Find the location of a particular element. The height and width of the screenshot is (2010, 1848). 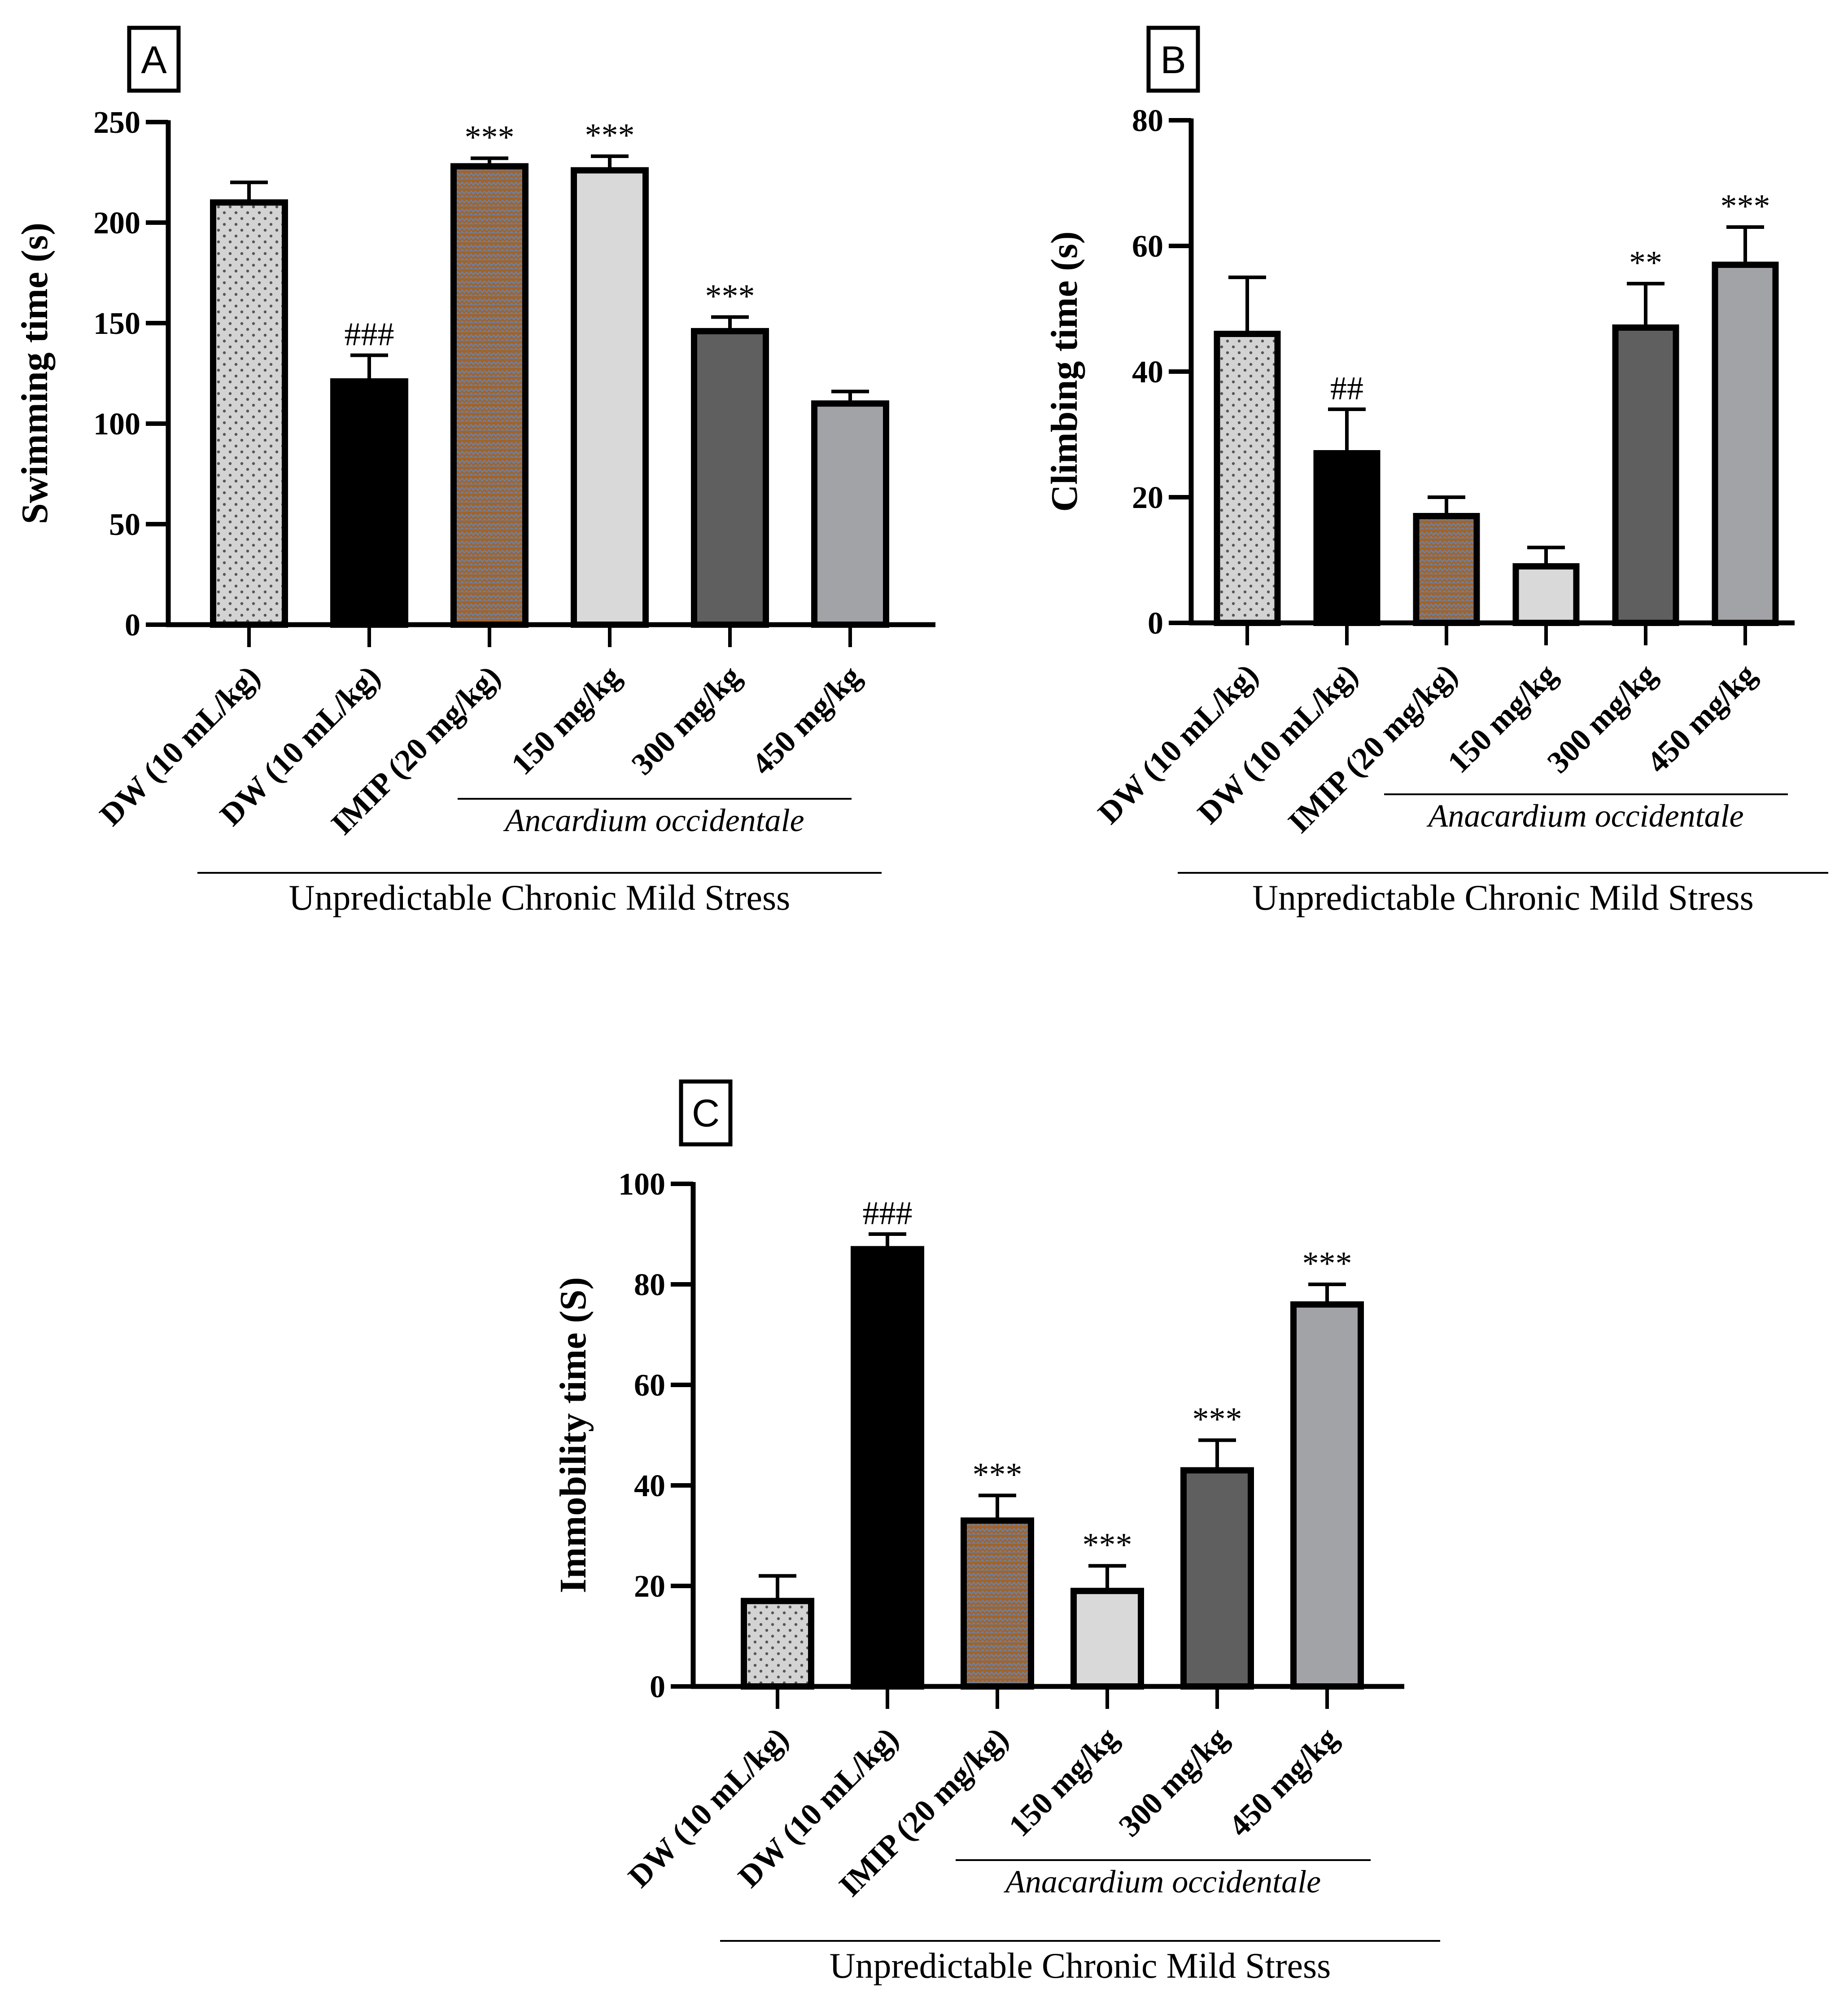

panel-letter: A is located at coordinates (154, 61).